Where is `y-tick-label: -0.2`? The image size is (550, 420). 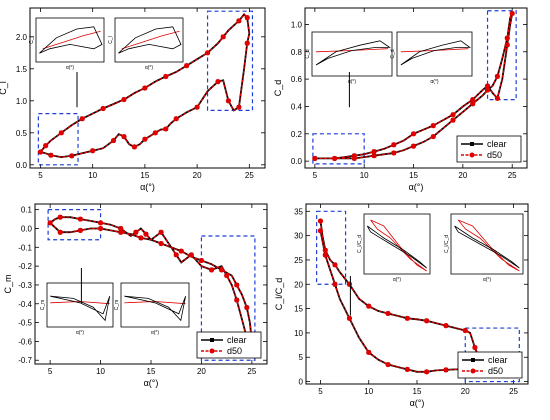
y-tick-label: -0.2 is located at coordinates (25, 266).